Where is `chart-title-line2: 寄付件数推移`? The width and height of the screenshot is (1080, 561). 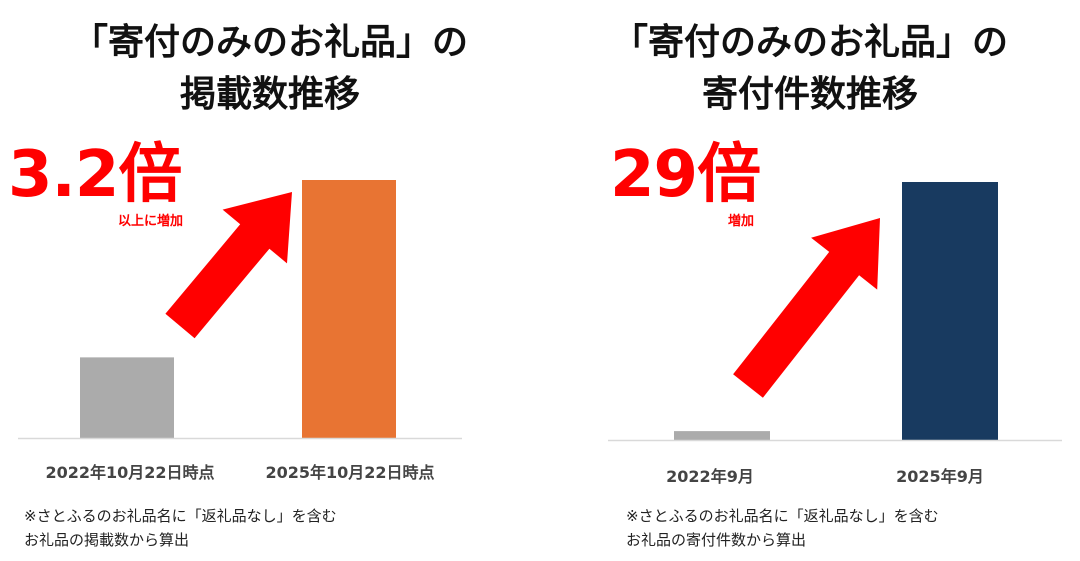
chart-title-line2: 寄付件数推移 is located at coordinates (809, 94).